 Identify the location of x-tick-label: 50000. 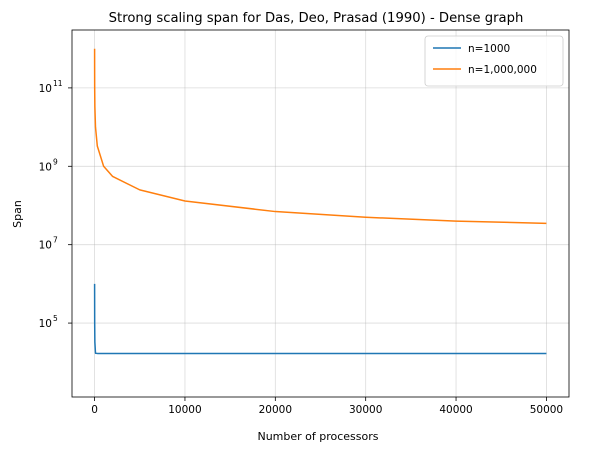
(546, 410).